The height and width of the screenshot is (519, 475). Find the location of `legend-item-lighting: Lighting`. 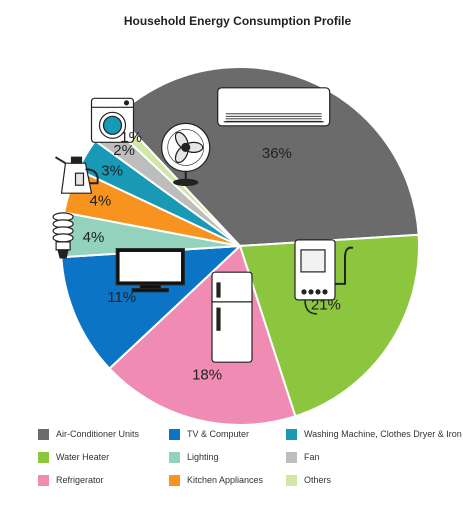

legend-item-lighting: Lighting is located at coordinates (227, 457).